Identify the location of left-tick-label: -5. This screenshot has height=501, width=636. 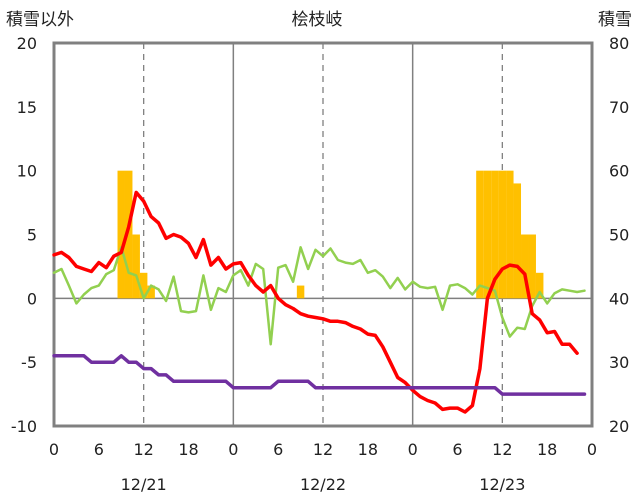
(29, 362).